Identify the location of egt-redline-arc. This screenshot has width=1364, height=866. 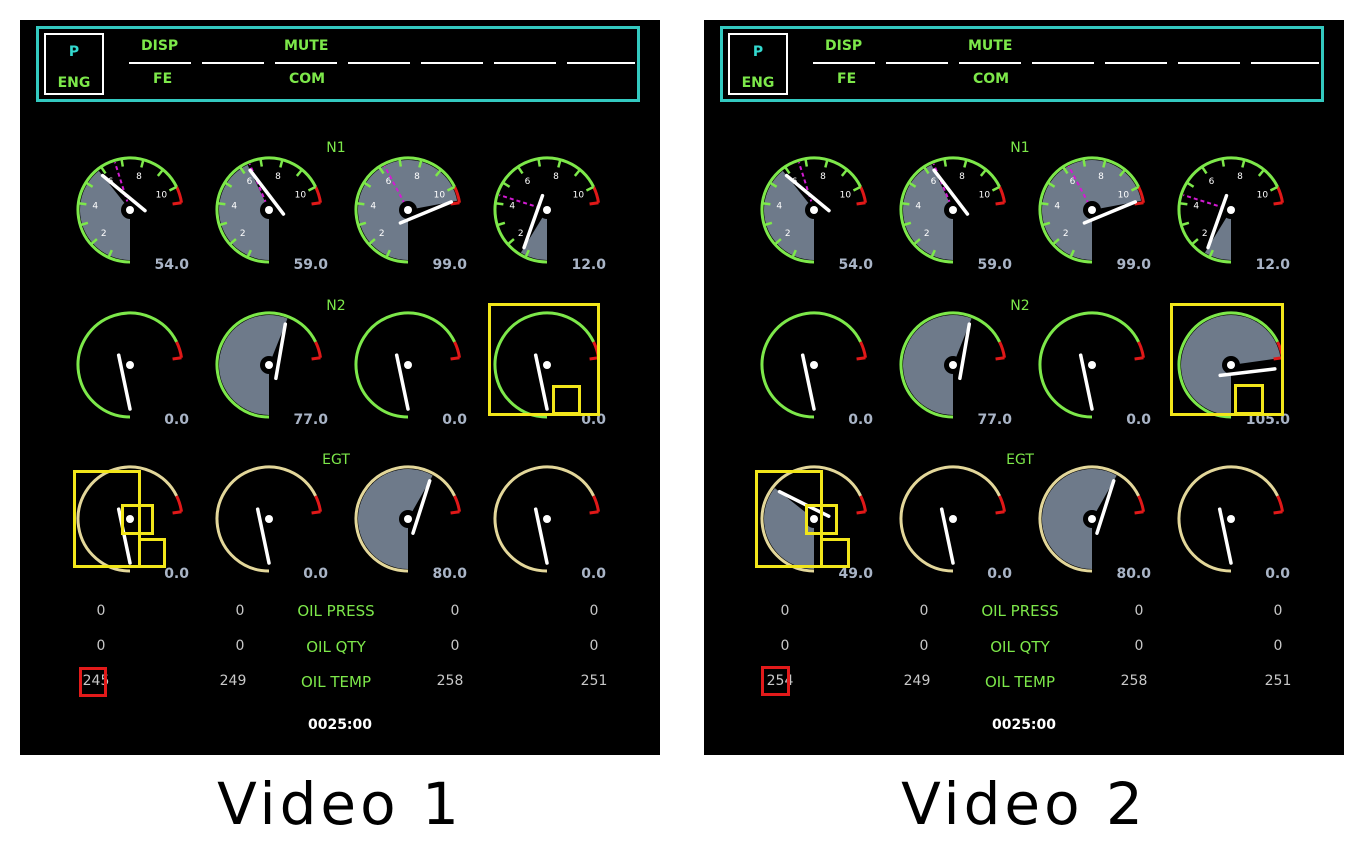
(596, 504).